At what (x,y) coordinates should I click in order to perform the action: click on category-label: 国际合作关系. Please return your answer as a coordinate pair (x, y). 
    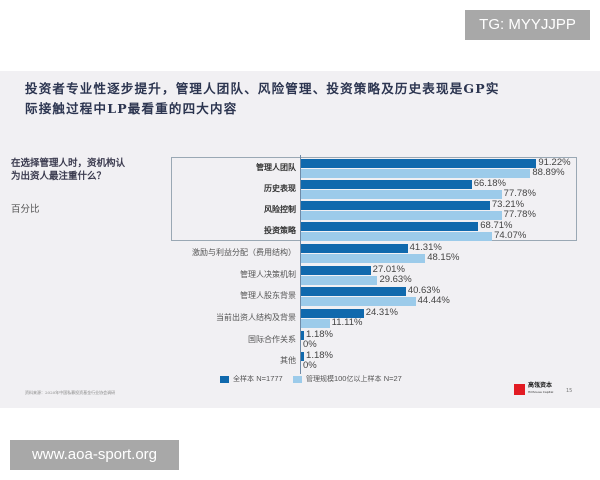
    Looking at the image, I should click on (272, 339).